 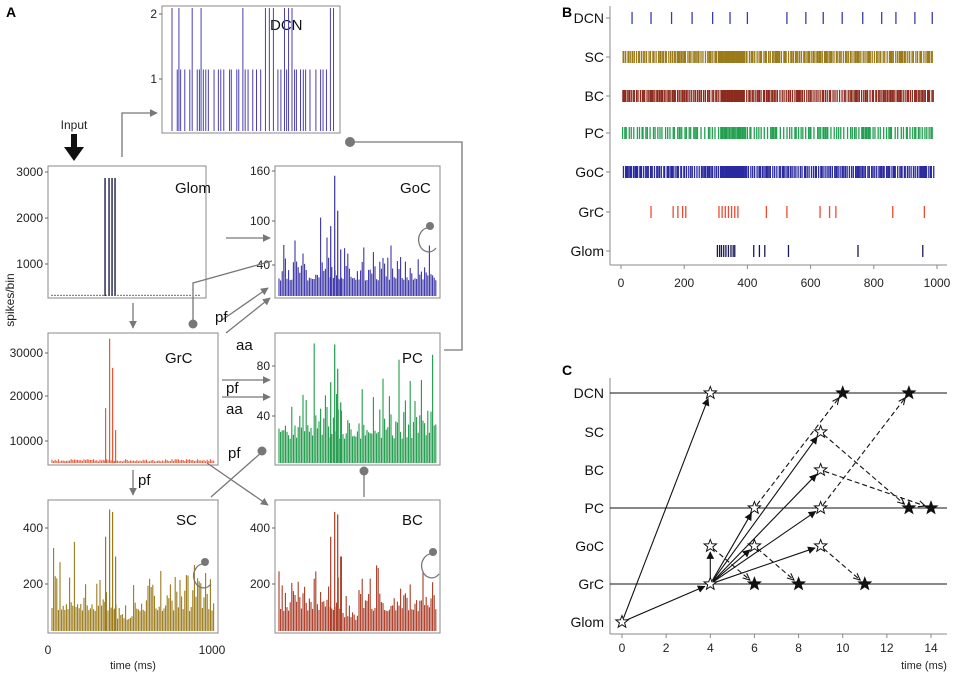 What do you see at coordinates (589, 18) in the screenshot?
I see `panel-b-row-label: DCN` at bounding box center [589, 18].